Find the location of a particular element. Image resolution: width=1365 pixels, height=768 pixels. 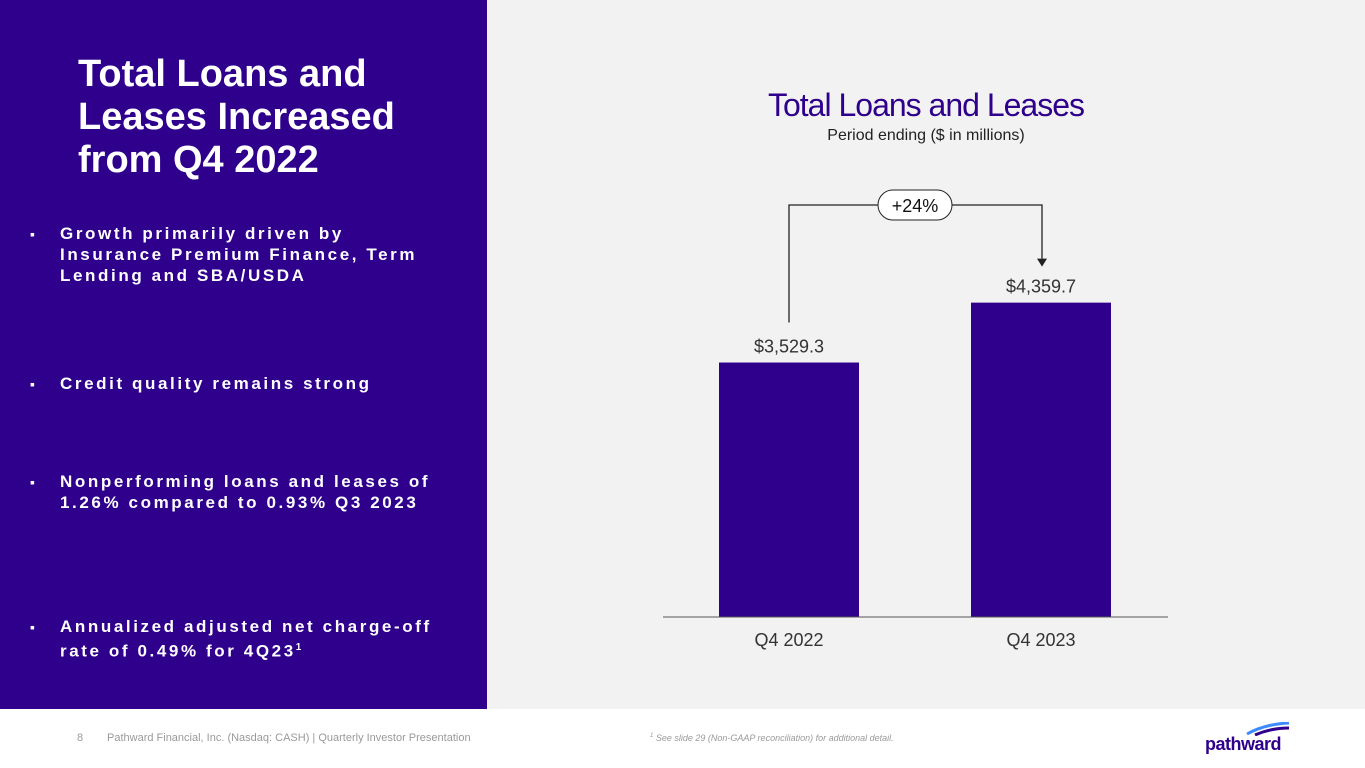

page-number: 8 is located at coordinates (80, 738).